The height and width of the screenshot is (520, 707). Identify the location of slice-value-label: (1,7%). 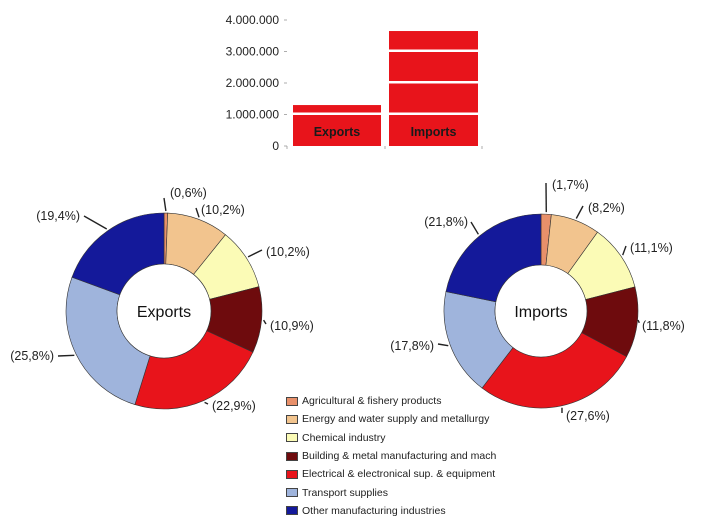
(570, 185).